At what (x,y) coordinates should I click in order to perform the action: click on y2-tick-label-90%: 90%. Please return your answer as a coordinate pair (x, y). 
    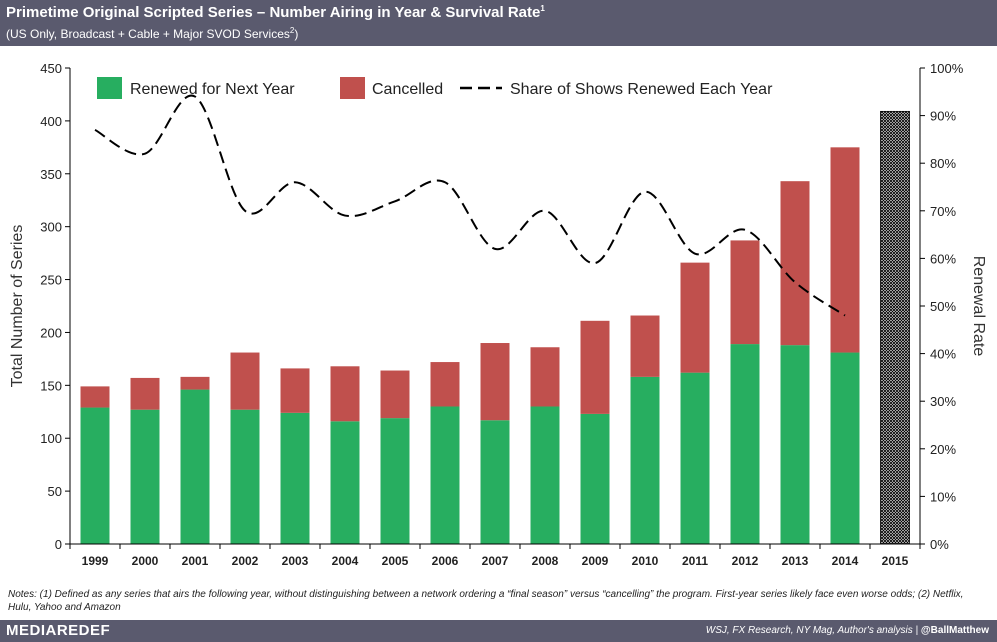
    Looking at the image, I should click on (943, 116).